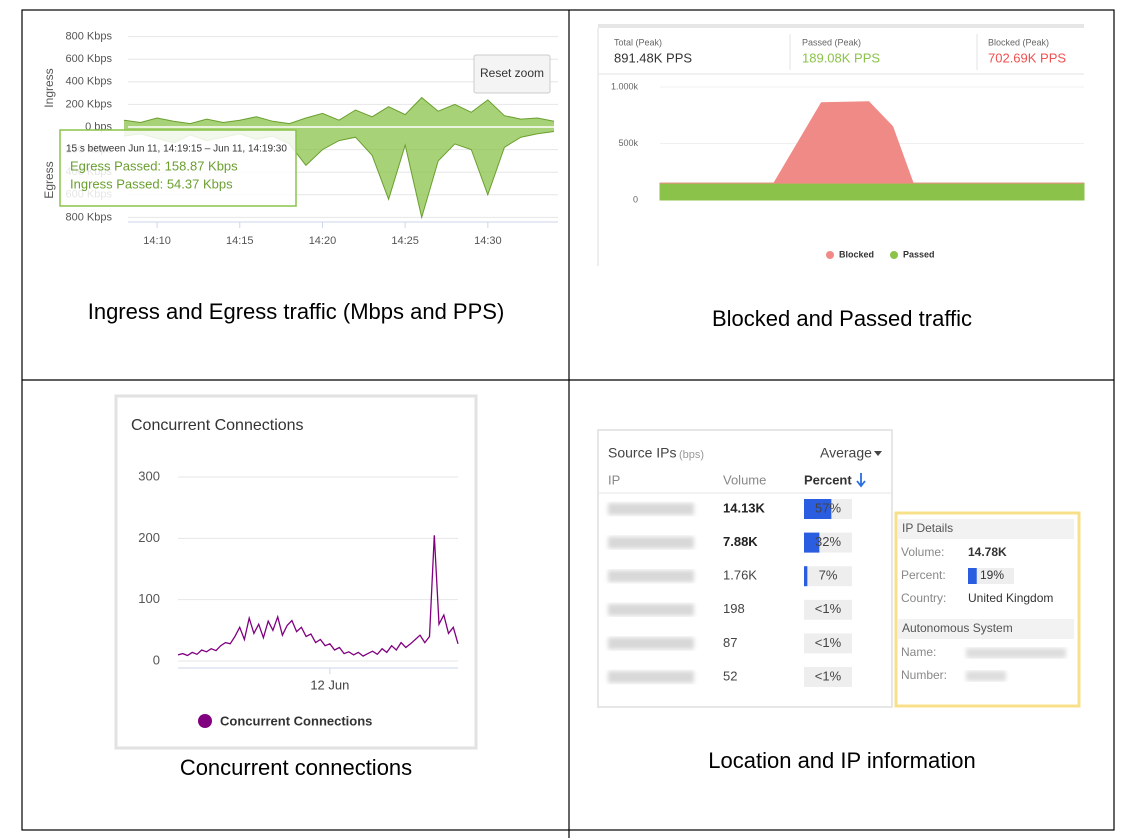 This screenshot has height=838, width=1123. What do you see at coordinates (828, 507) in the screenshot?
I see `percent-label: 57%` at bounding box center [828, 507].